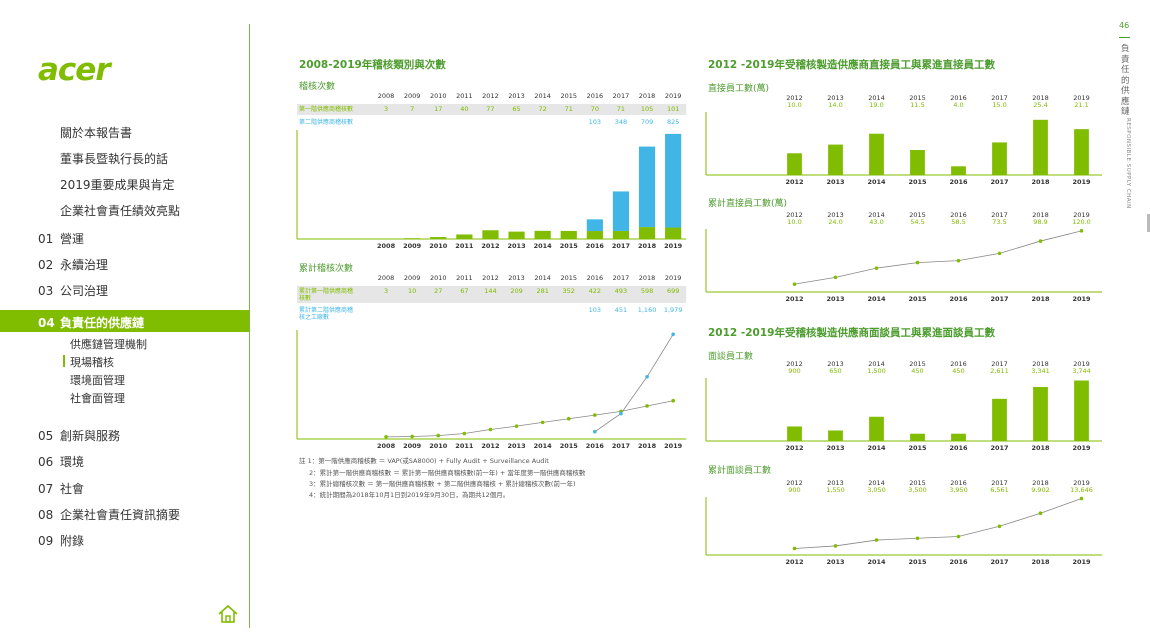 The image size is (1150, 641). What do you see at coordinates (108, 344) in the screenshot?
I see `sub-item-supply-chain-mechanism: 供應鏈管理機制` at bounding box center [108, 344].